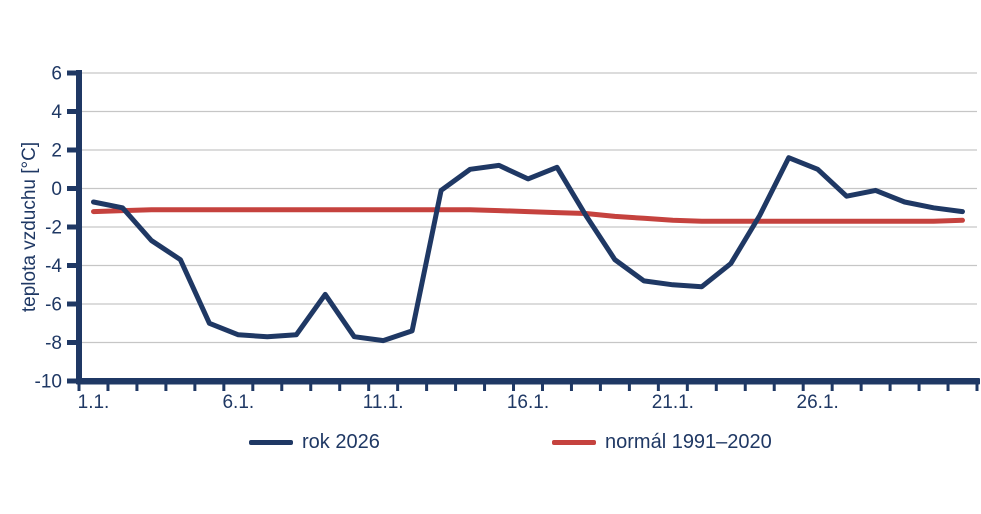 The image size is (981, 514). What do you see at coordinates (271, 442) in the screenshot?
I see `legend-swatch-rok-2026` at bounding box center [271, 442].